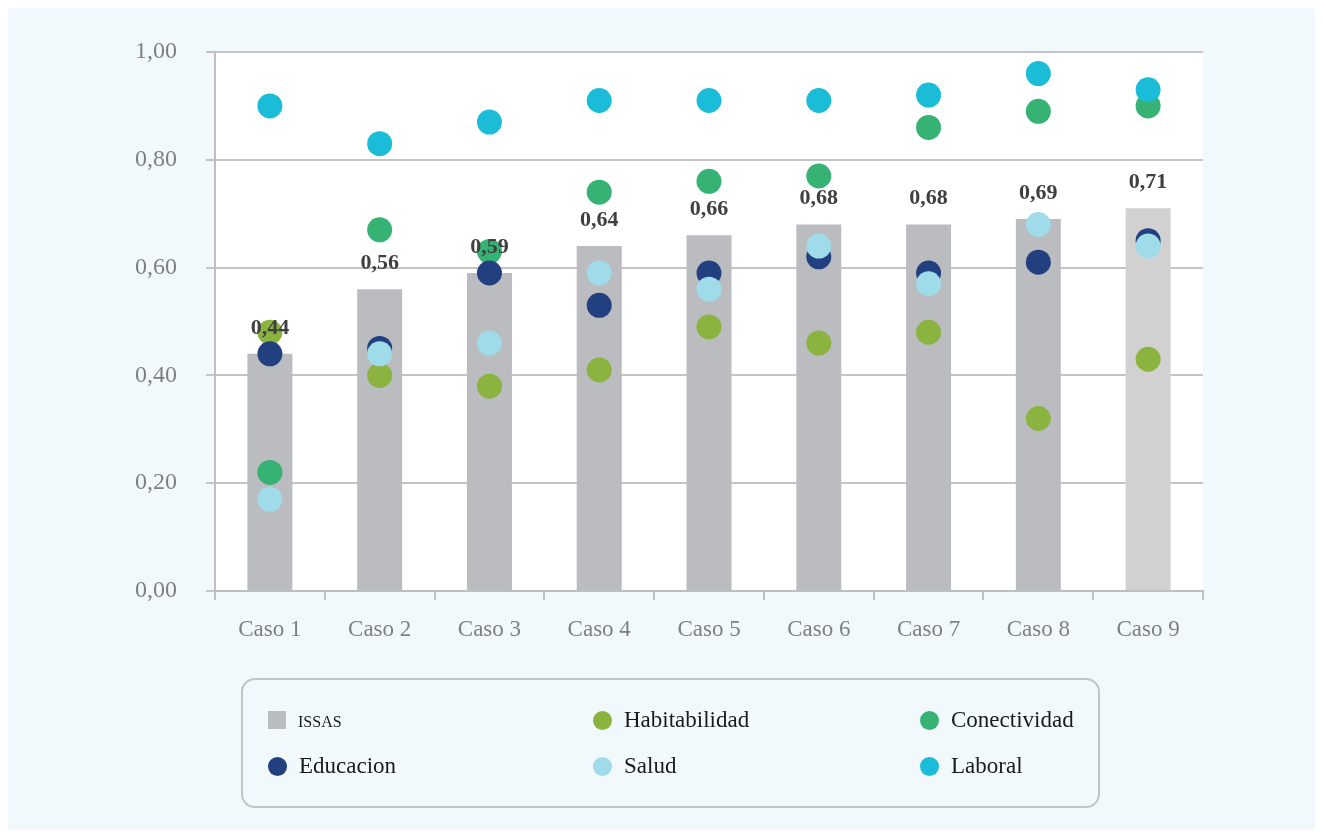  Describe the element at coordinates (156, 589) in the screenshot. I see `y-tick-label: 0,00` at that location.